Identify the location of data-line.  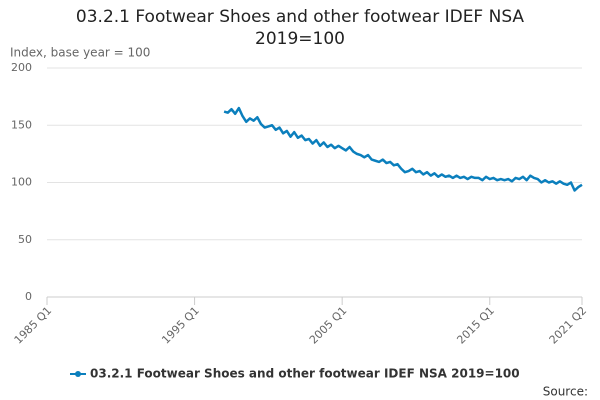
(403, 149).